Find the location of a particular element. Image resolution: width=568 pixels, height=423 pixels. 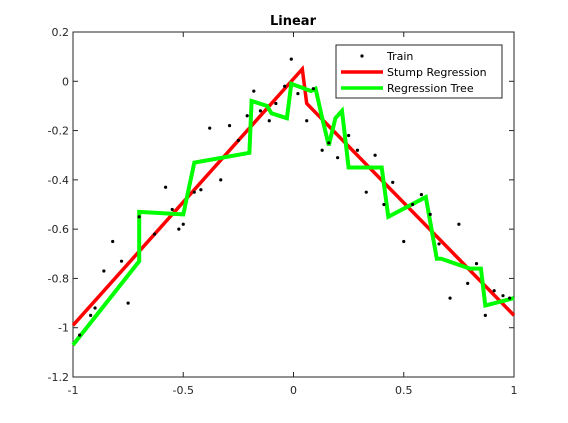

y-tick-label: -0.4 is located at coordinates (58, 180).